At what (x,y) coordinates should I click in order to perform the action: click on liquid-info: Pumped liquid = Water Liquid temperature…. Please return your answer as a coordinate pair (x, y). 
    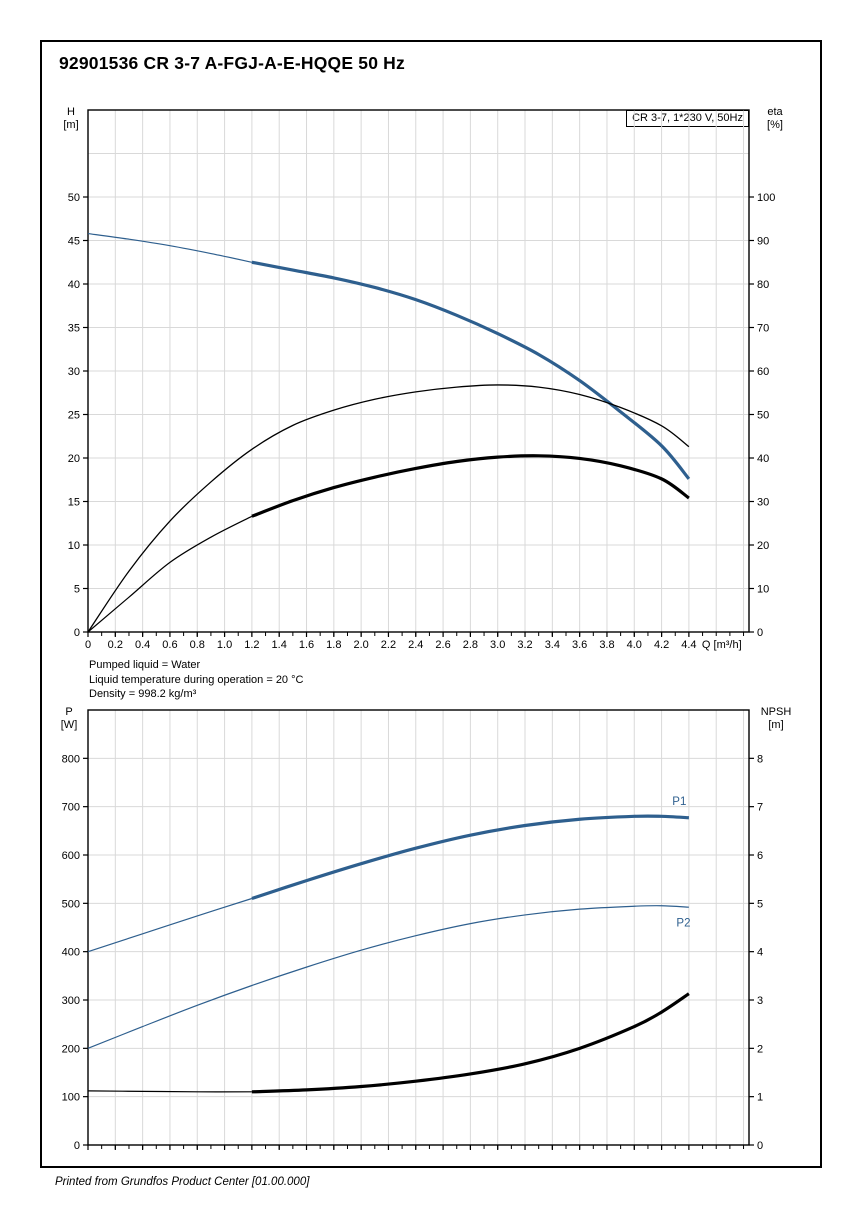
    Looking at the image, I should click on (196, 680).